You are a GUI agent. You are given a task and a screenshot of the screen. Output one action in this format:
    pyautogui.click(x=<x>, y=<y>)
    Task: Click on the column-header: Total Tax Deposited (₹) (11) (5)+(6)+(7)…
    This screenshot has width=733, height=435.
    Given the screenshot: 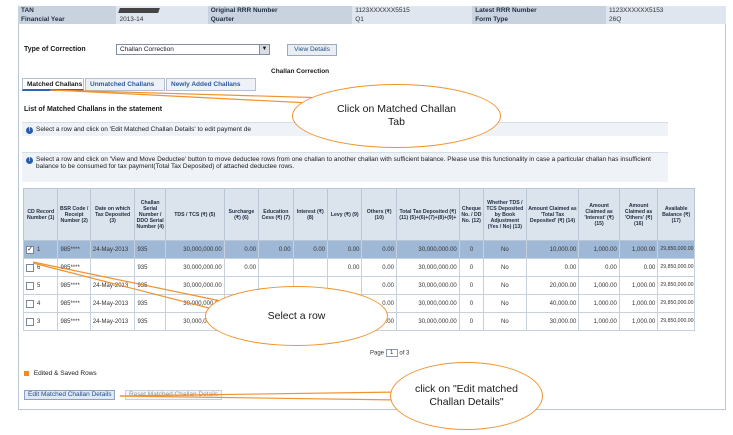 What is the action you would take?
    pyautogui.click(x=427, y=214)
    